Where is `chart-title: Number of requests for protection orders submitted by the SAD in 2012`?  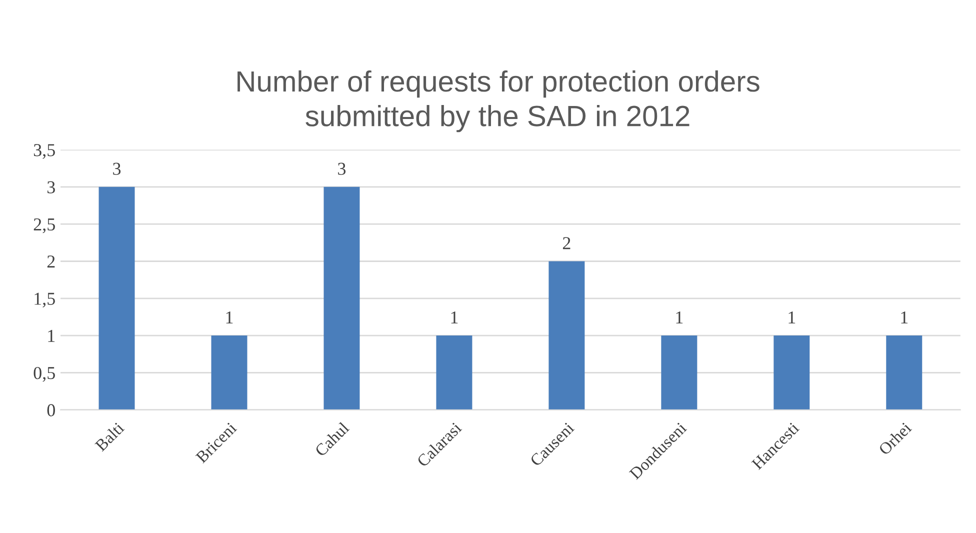 chart-title: Number of requests for protection orders submitted by the SAD in 2012 is located at coordinates (499, 101).